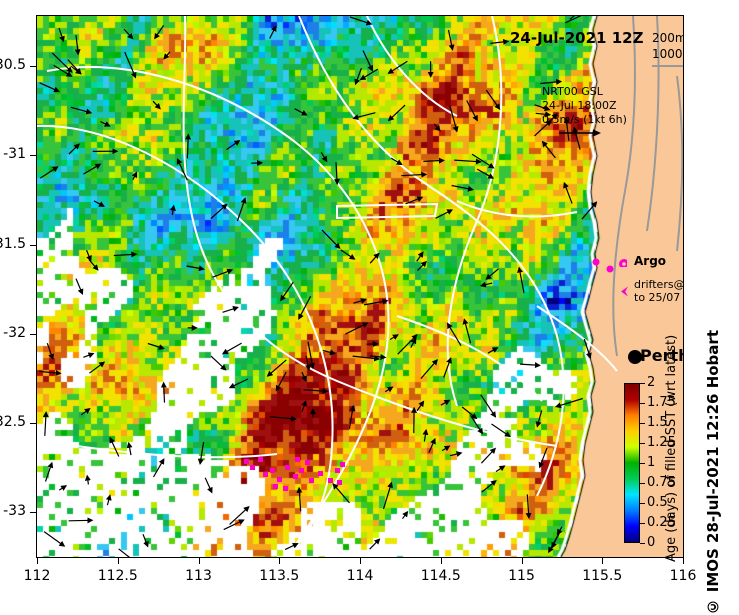 This screenshot has width=739, height=615. I want to click on colorbar-tick-label: 0, so click(651, 542).